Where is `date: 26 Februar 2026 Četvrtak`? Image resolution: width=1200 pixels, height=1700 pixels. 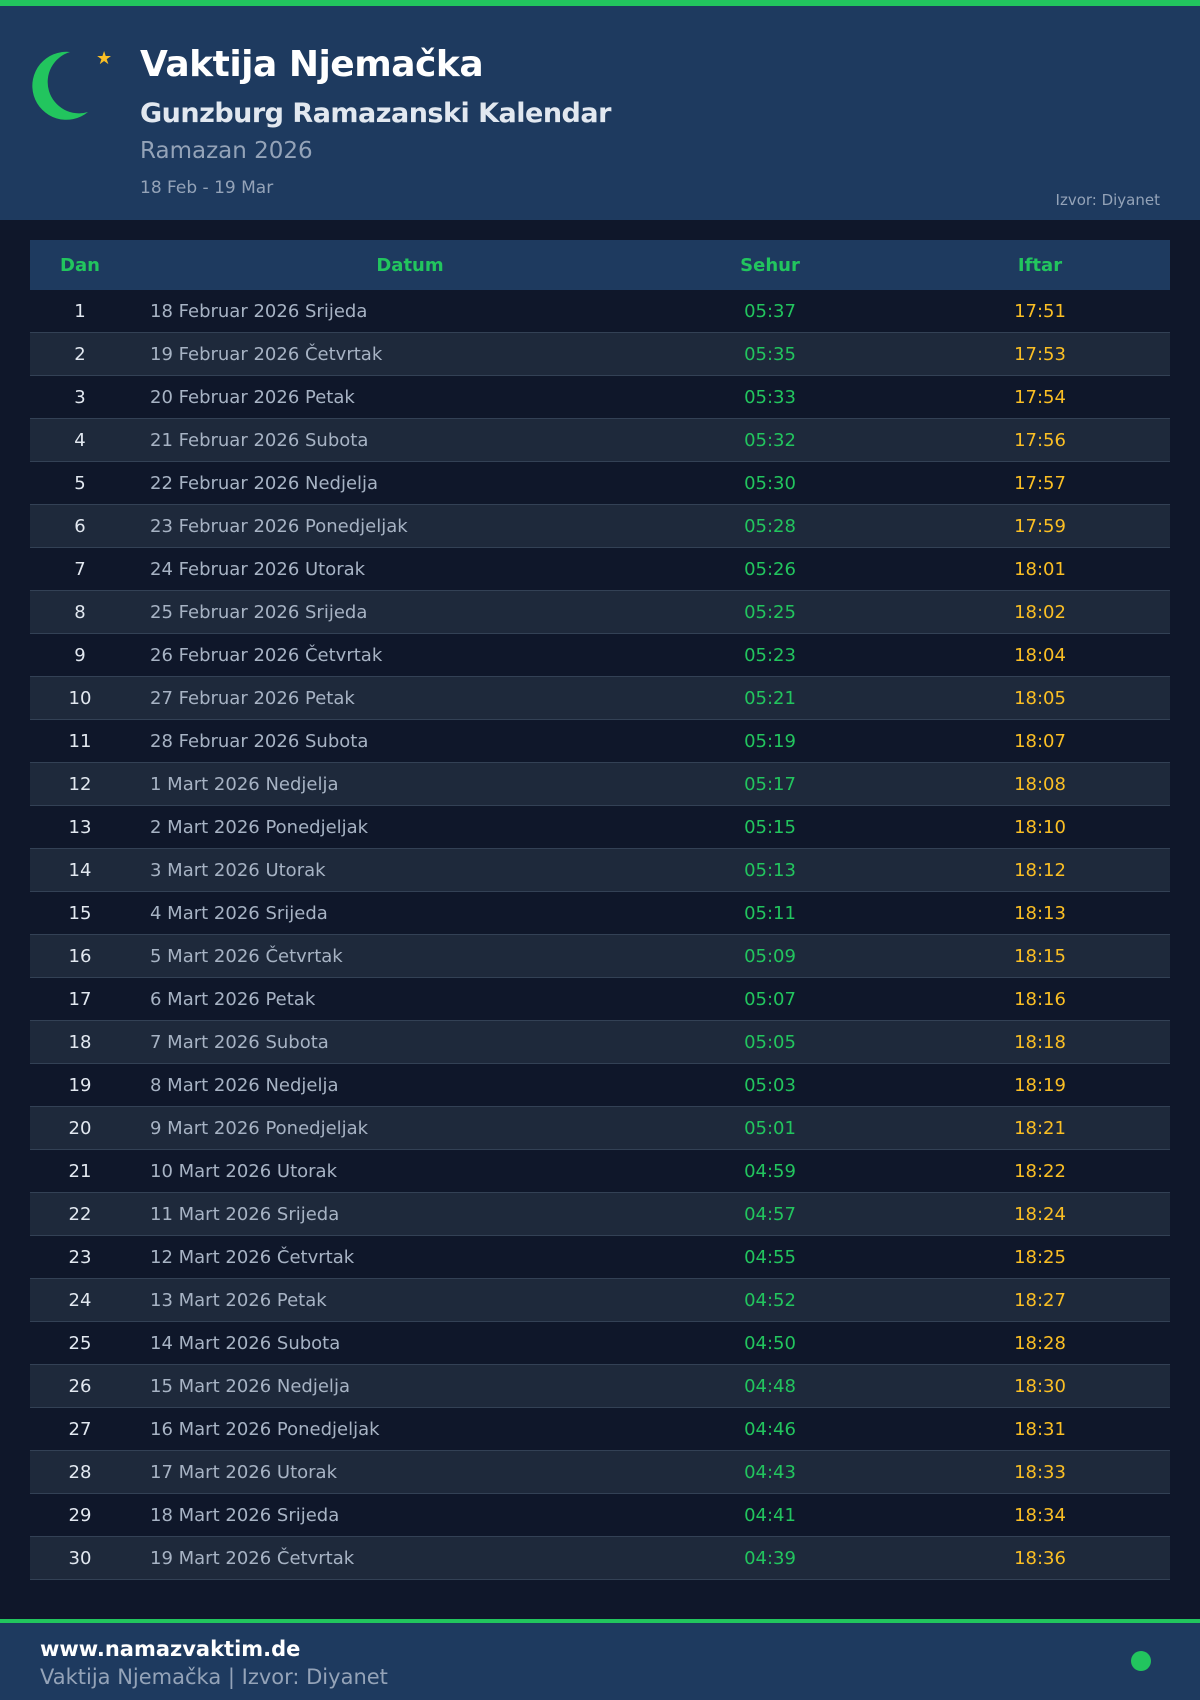 date: 26 Februar 2026 Četvrtak is located at coordinates (266, 655).